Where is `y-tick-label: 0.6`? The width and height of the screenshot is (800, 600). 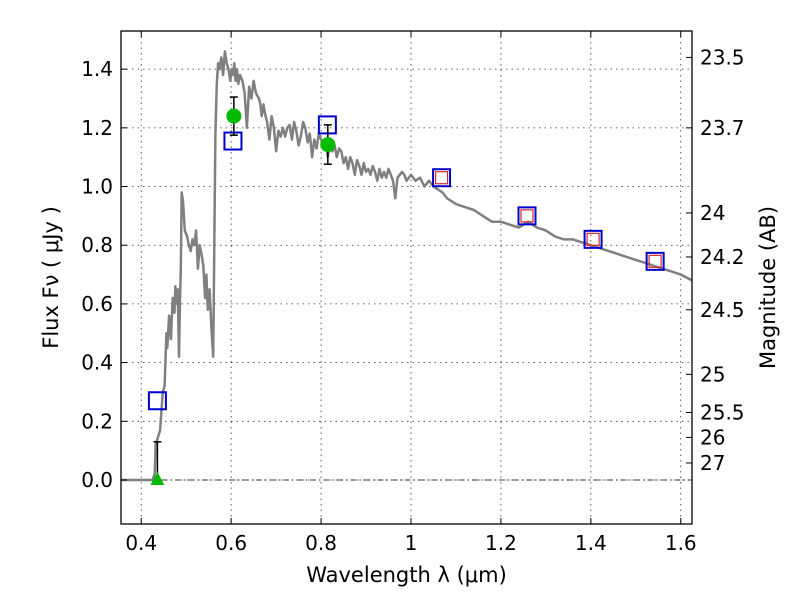 y-tick-label: 0.6 is located at coordinates (97, 304).